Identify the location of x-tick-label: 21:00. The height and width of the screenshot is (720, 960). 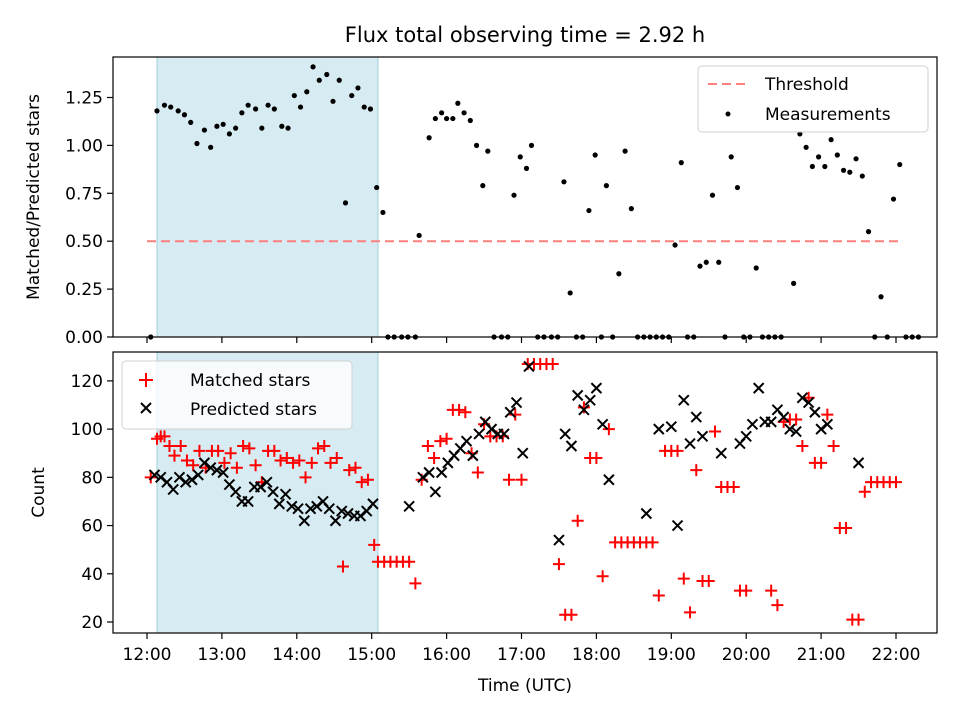
(821, 655).